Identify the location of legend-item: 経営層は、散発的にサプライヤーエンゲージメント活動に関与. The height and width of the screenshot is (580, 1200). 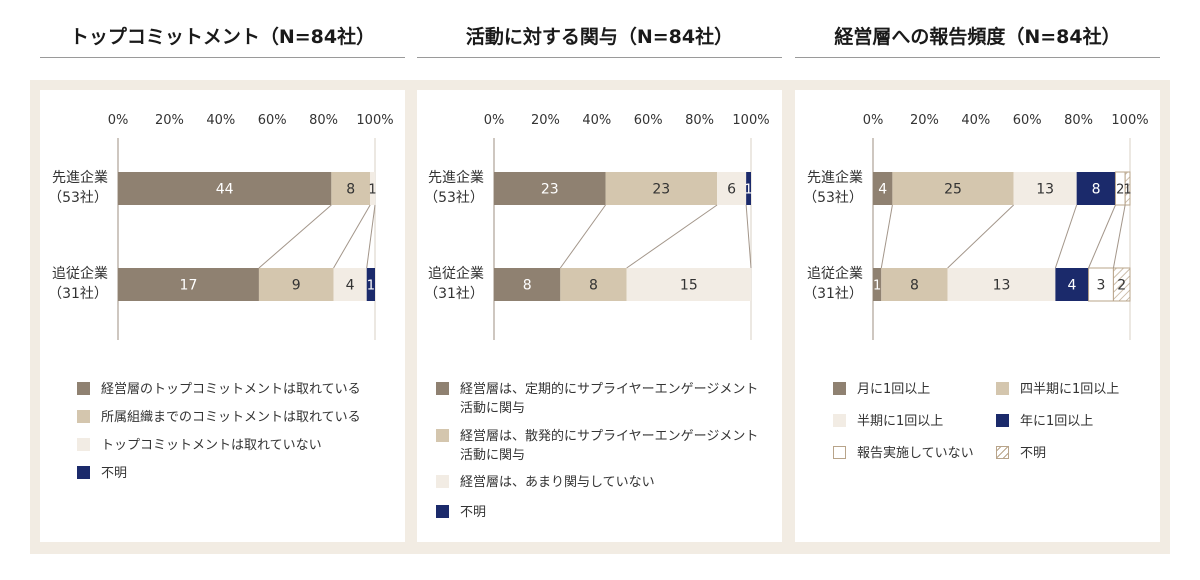
(603, 446).